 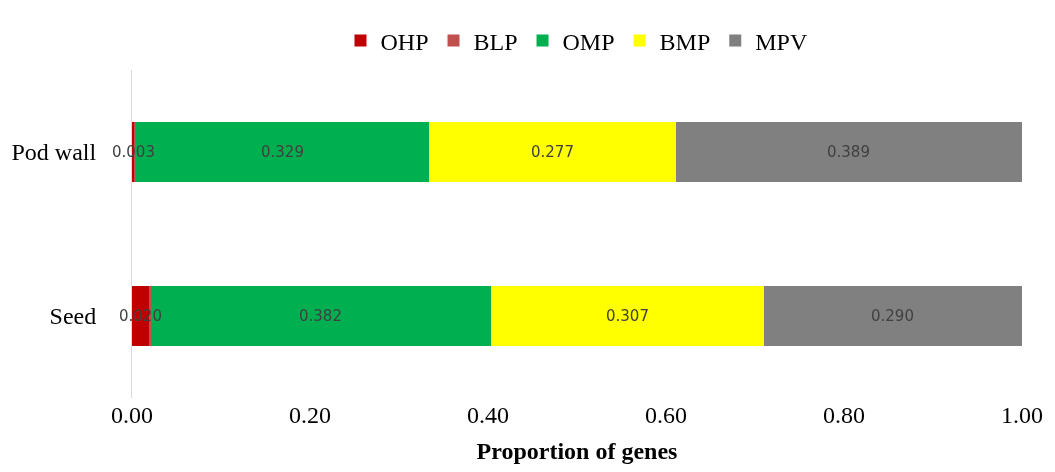 What do you see at coordinates (1022, 415) in the screenshot?
I see `x-tick-label: 1.00` at bounding box center [1022, 415].